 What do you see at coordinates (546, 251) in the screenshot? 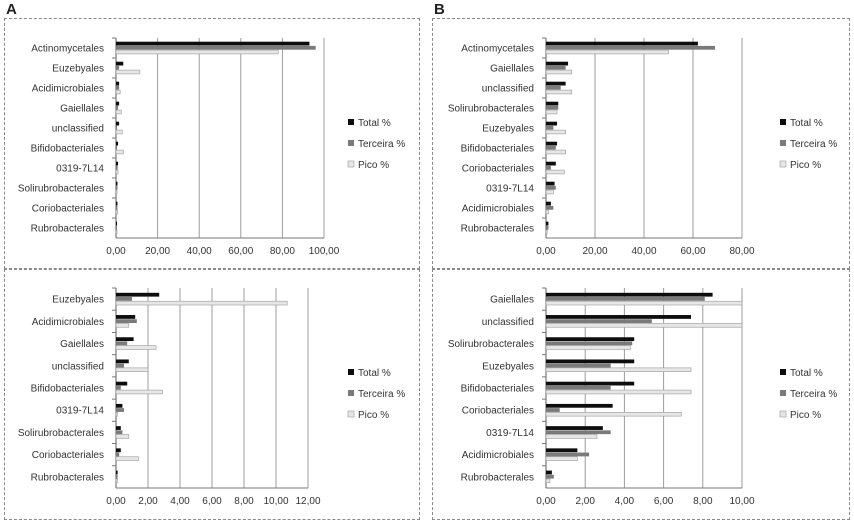
I see `B-top-tick-label-0: 0,00` at bounding box center [546, 251].